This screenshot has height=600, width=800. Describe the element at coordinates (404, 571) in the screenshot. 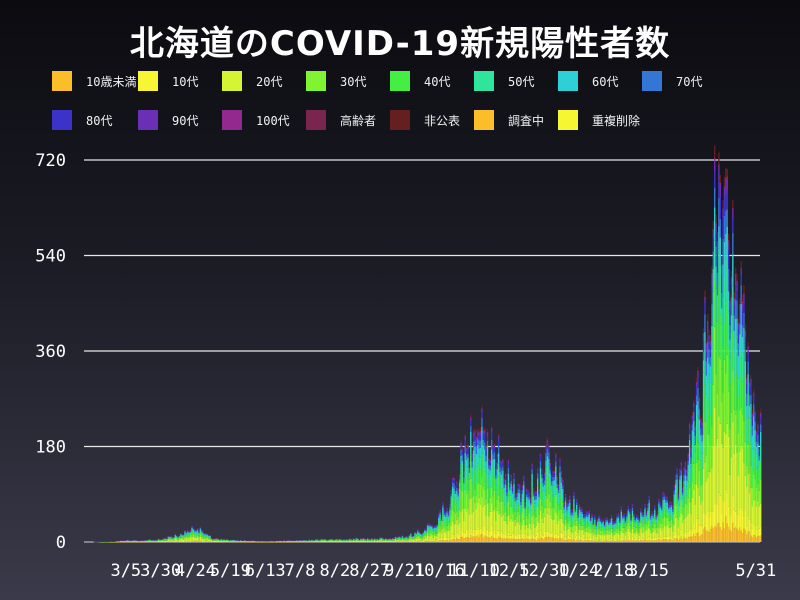

I see `x-tick-label: 9/21` at that location.